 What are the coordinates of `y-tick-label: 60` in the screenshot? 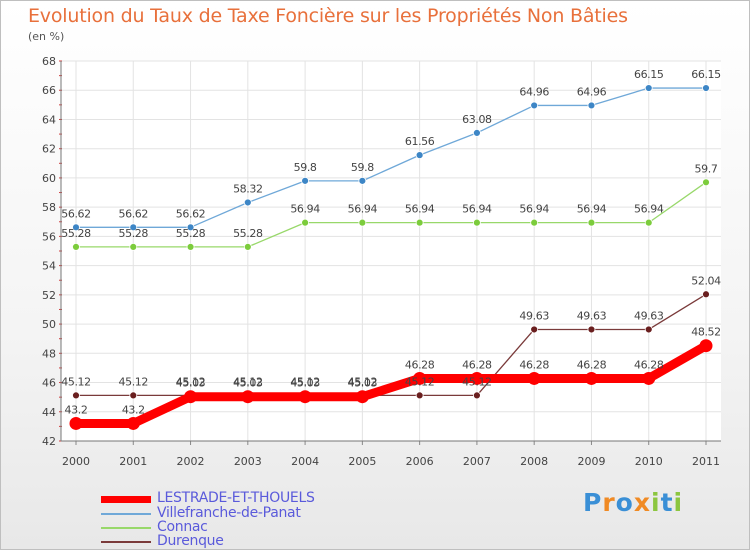 It's located at (49, 178).